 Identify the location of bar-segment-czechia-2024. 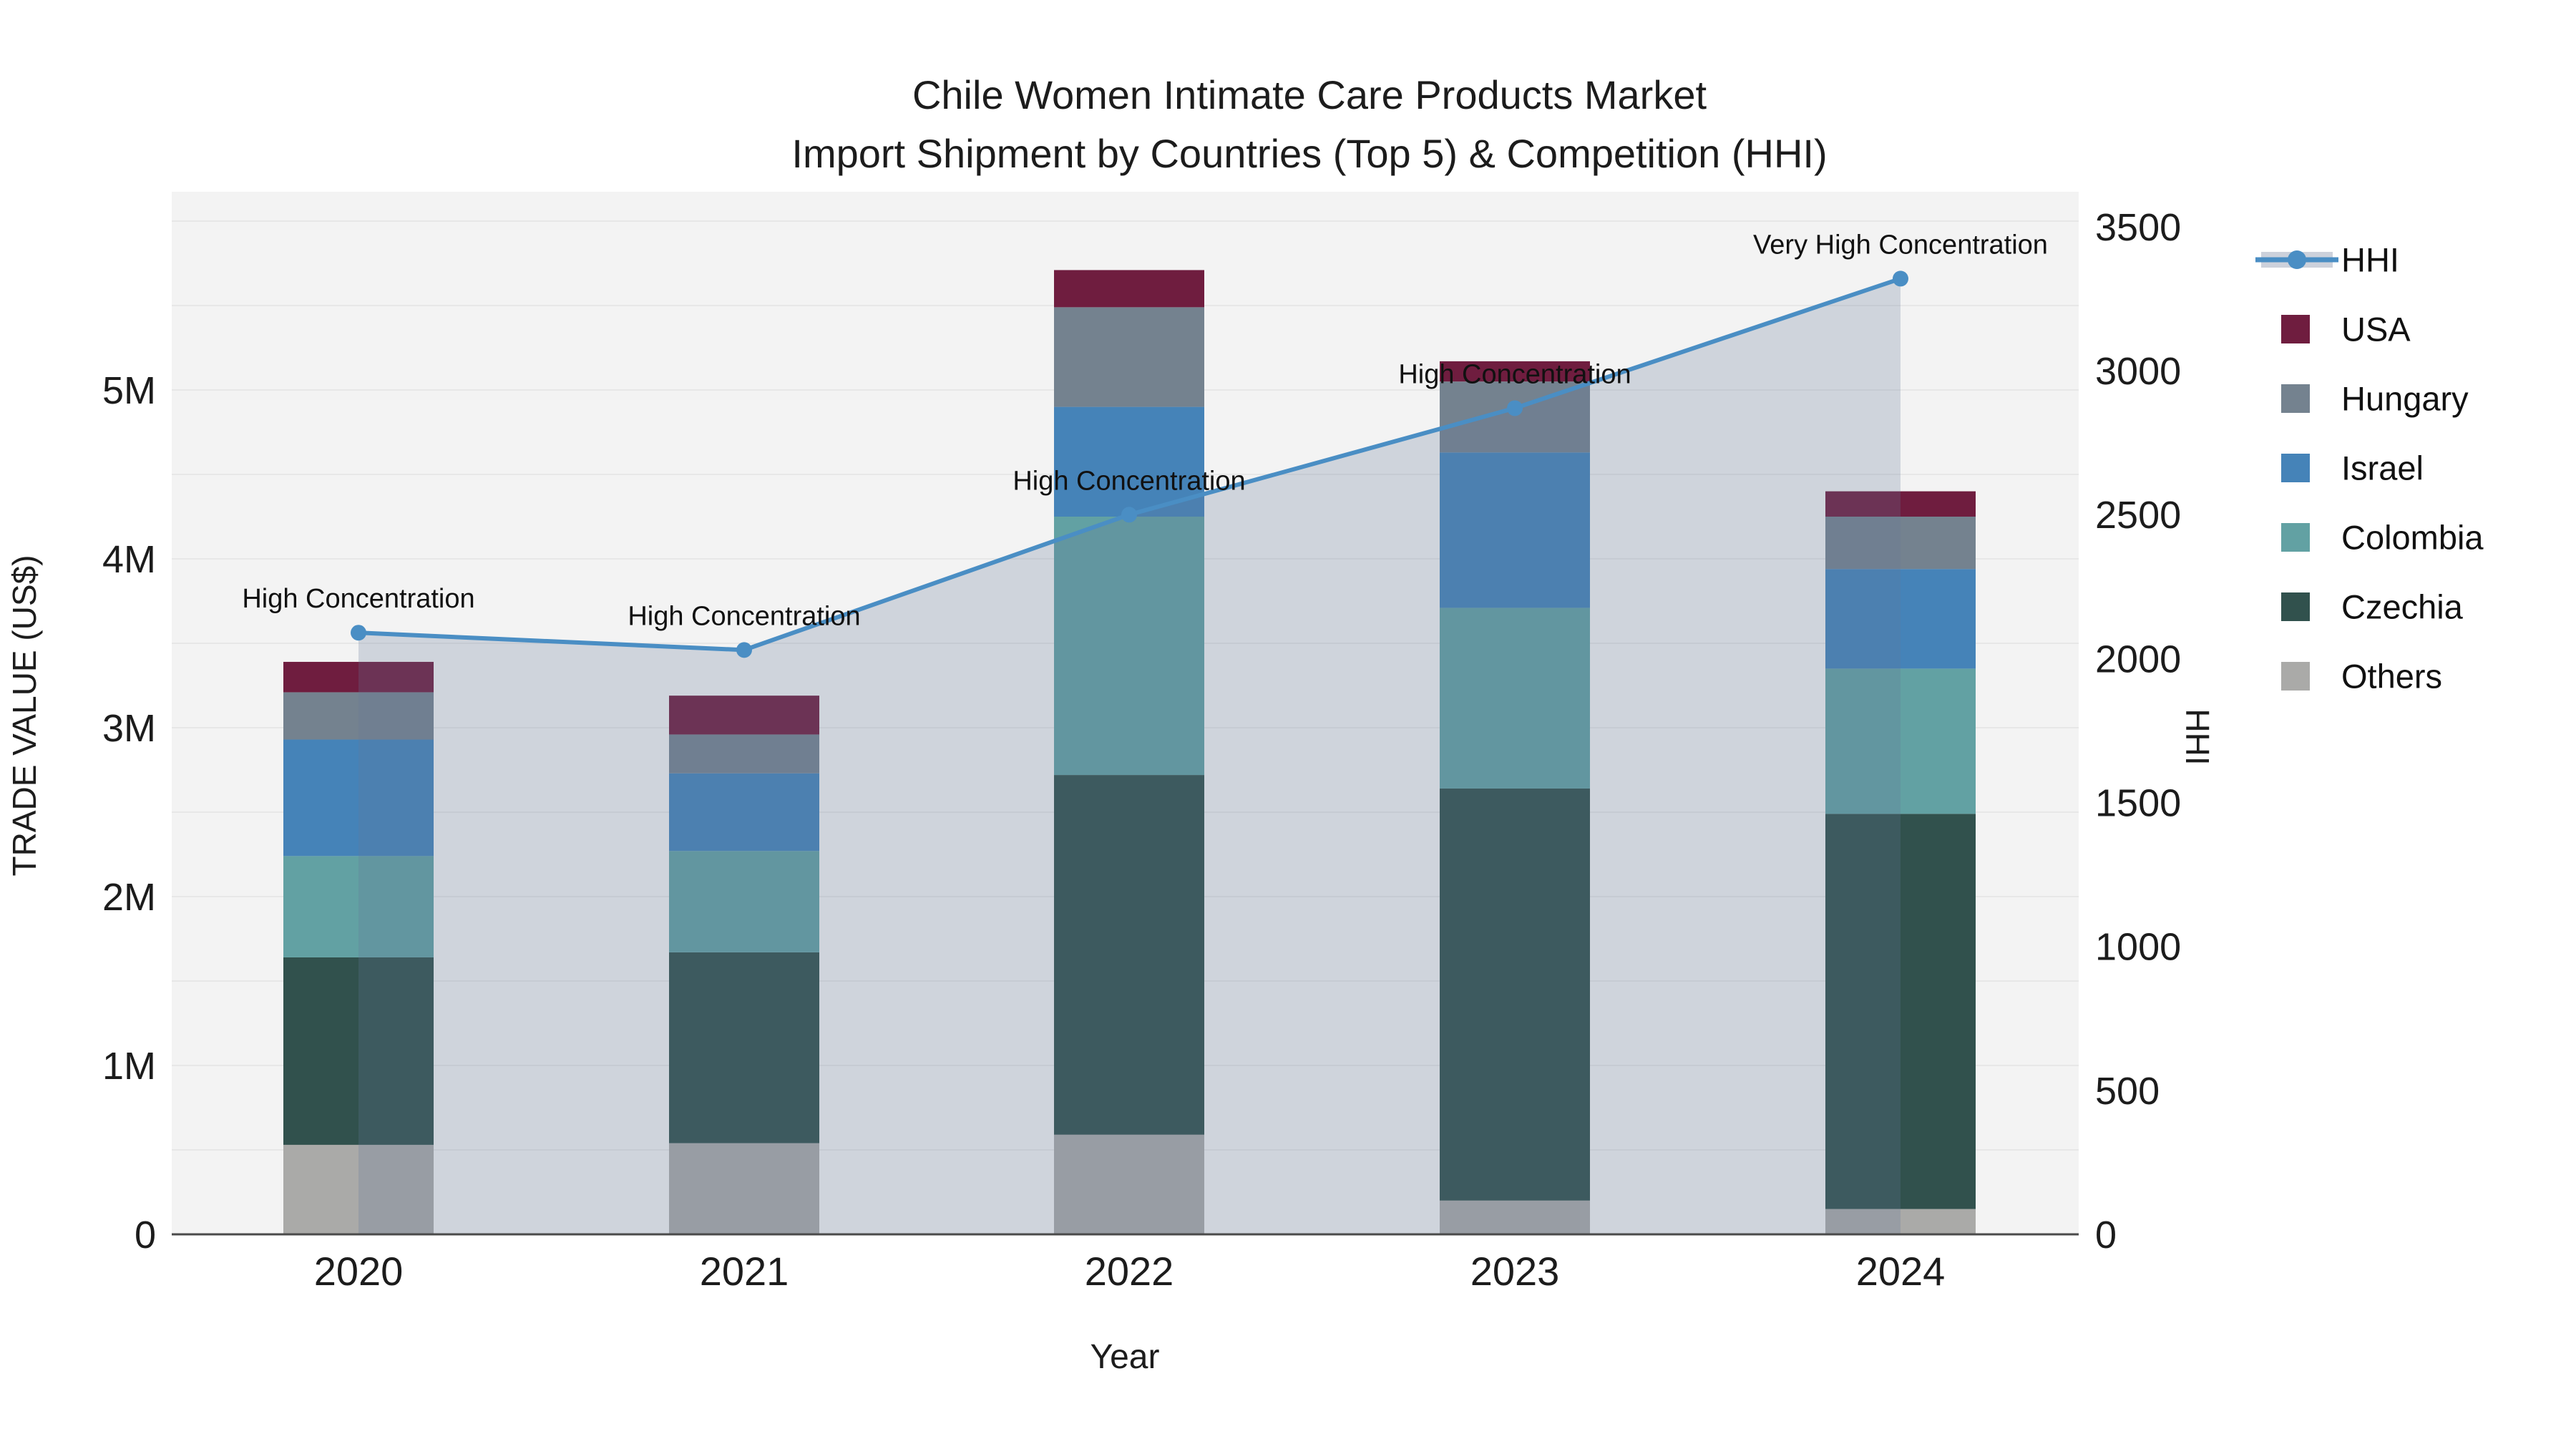
(1900, 1011).